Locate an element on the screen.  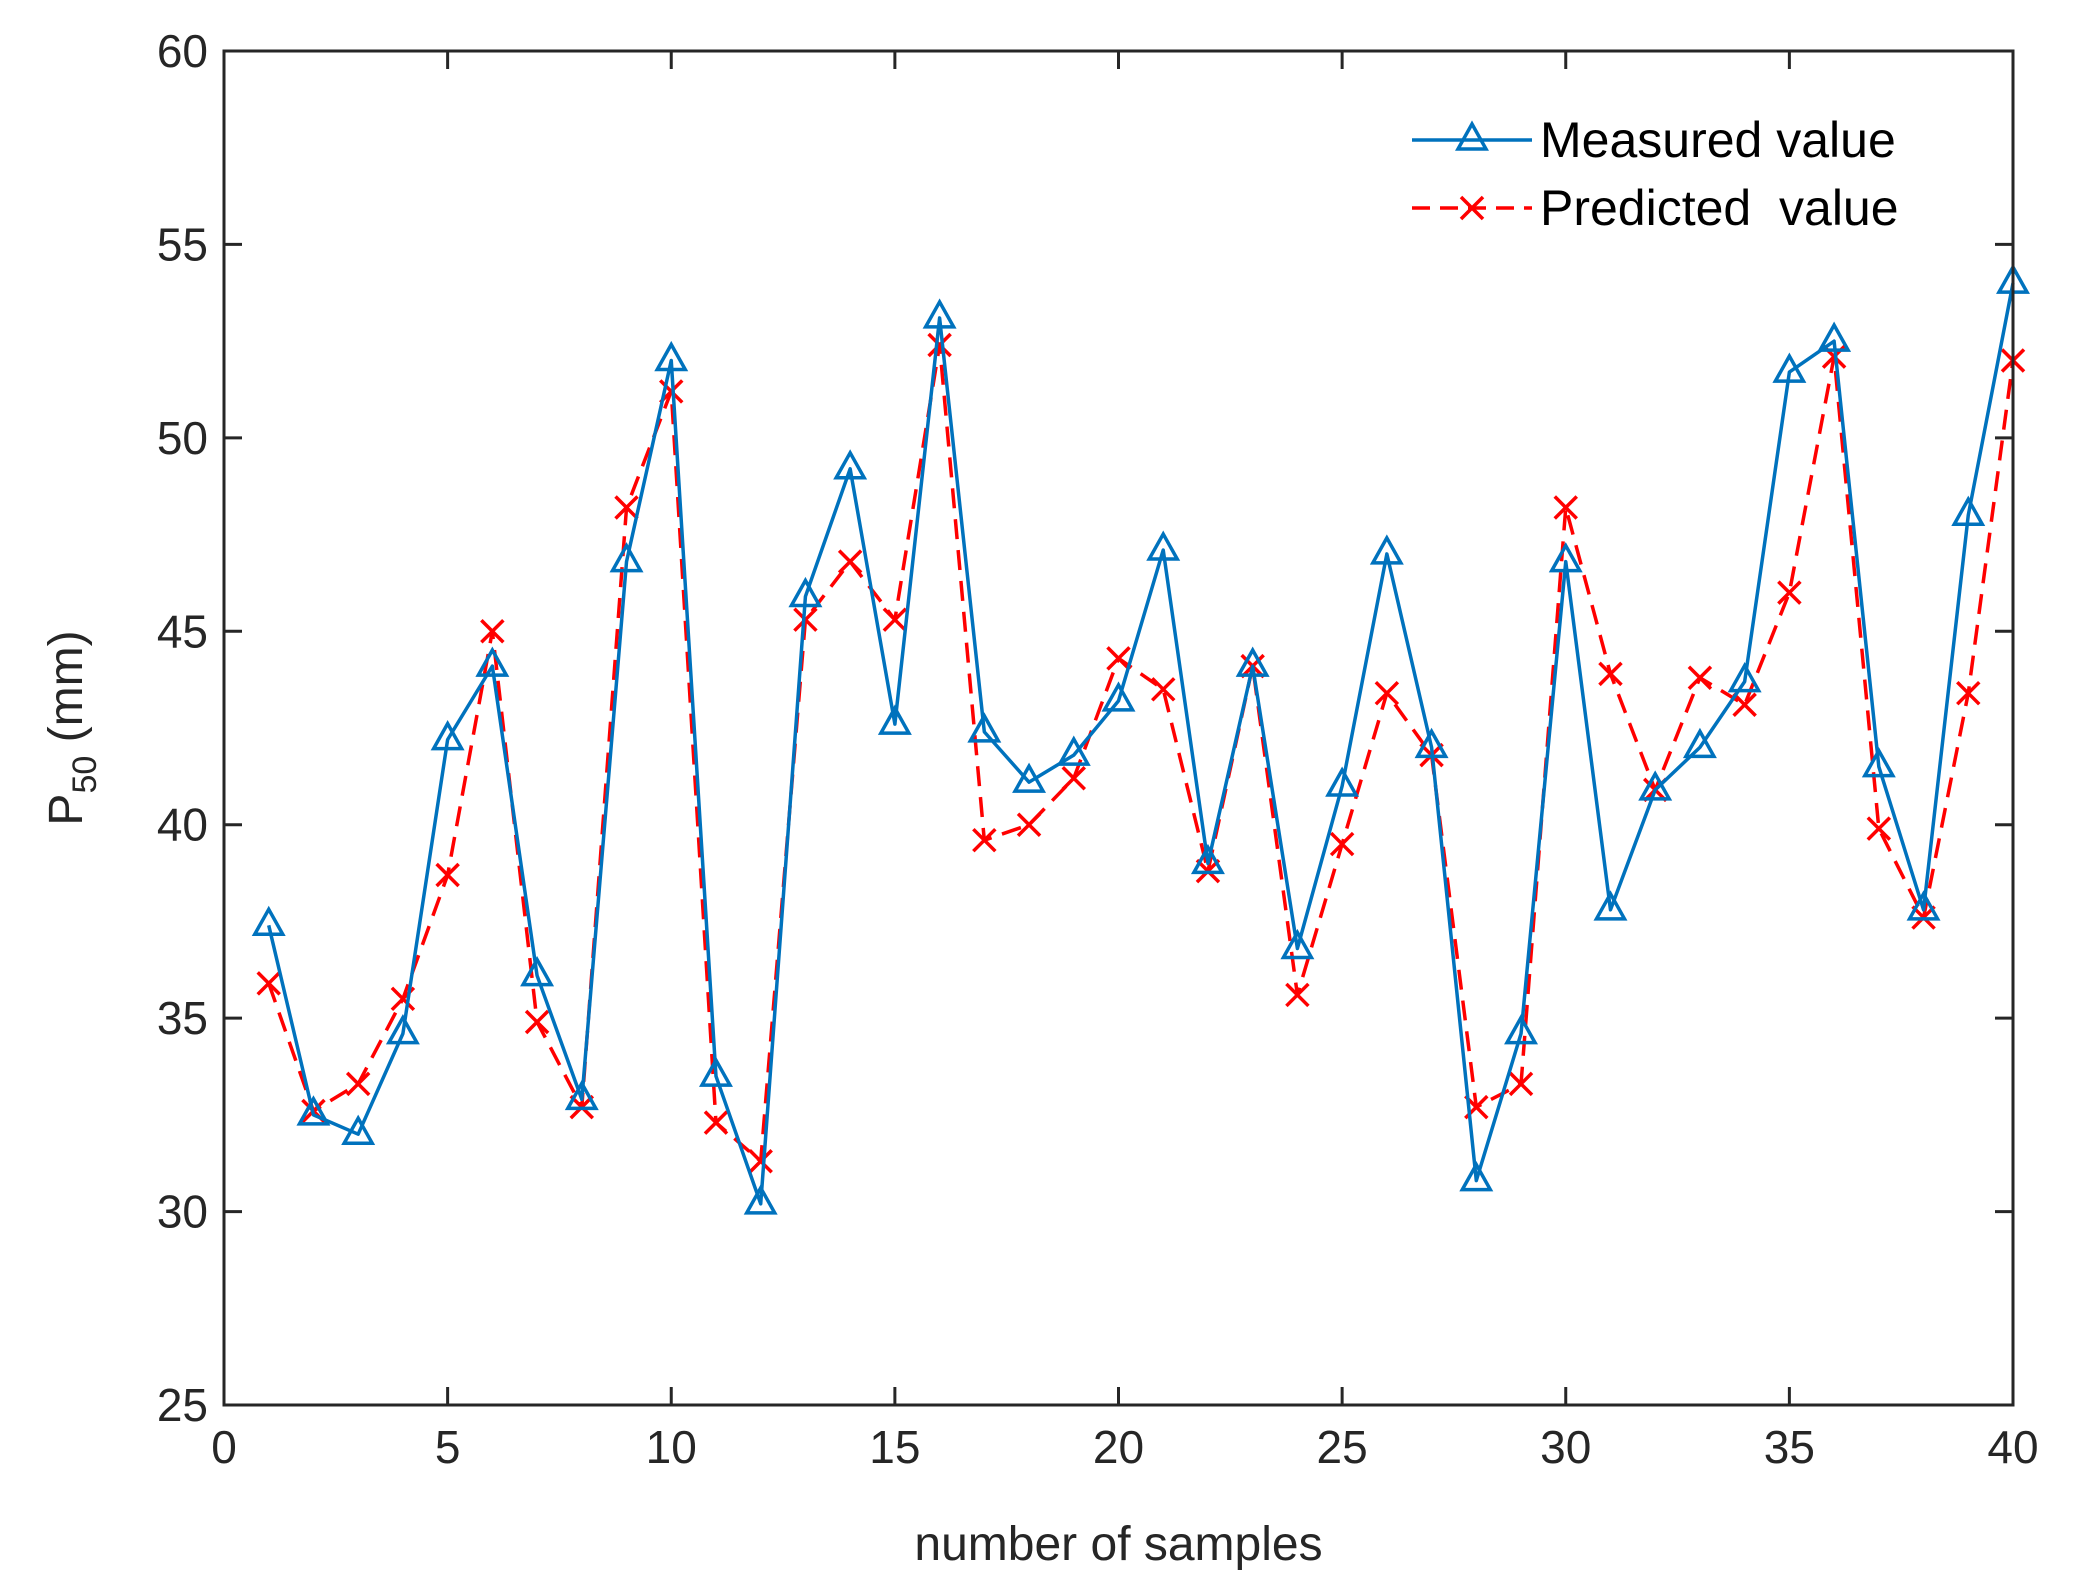
y-tick-label: 40 is located at coordinates (182, 825).